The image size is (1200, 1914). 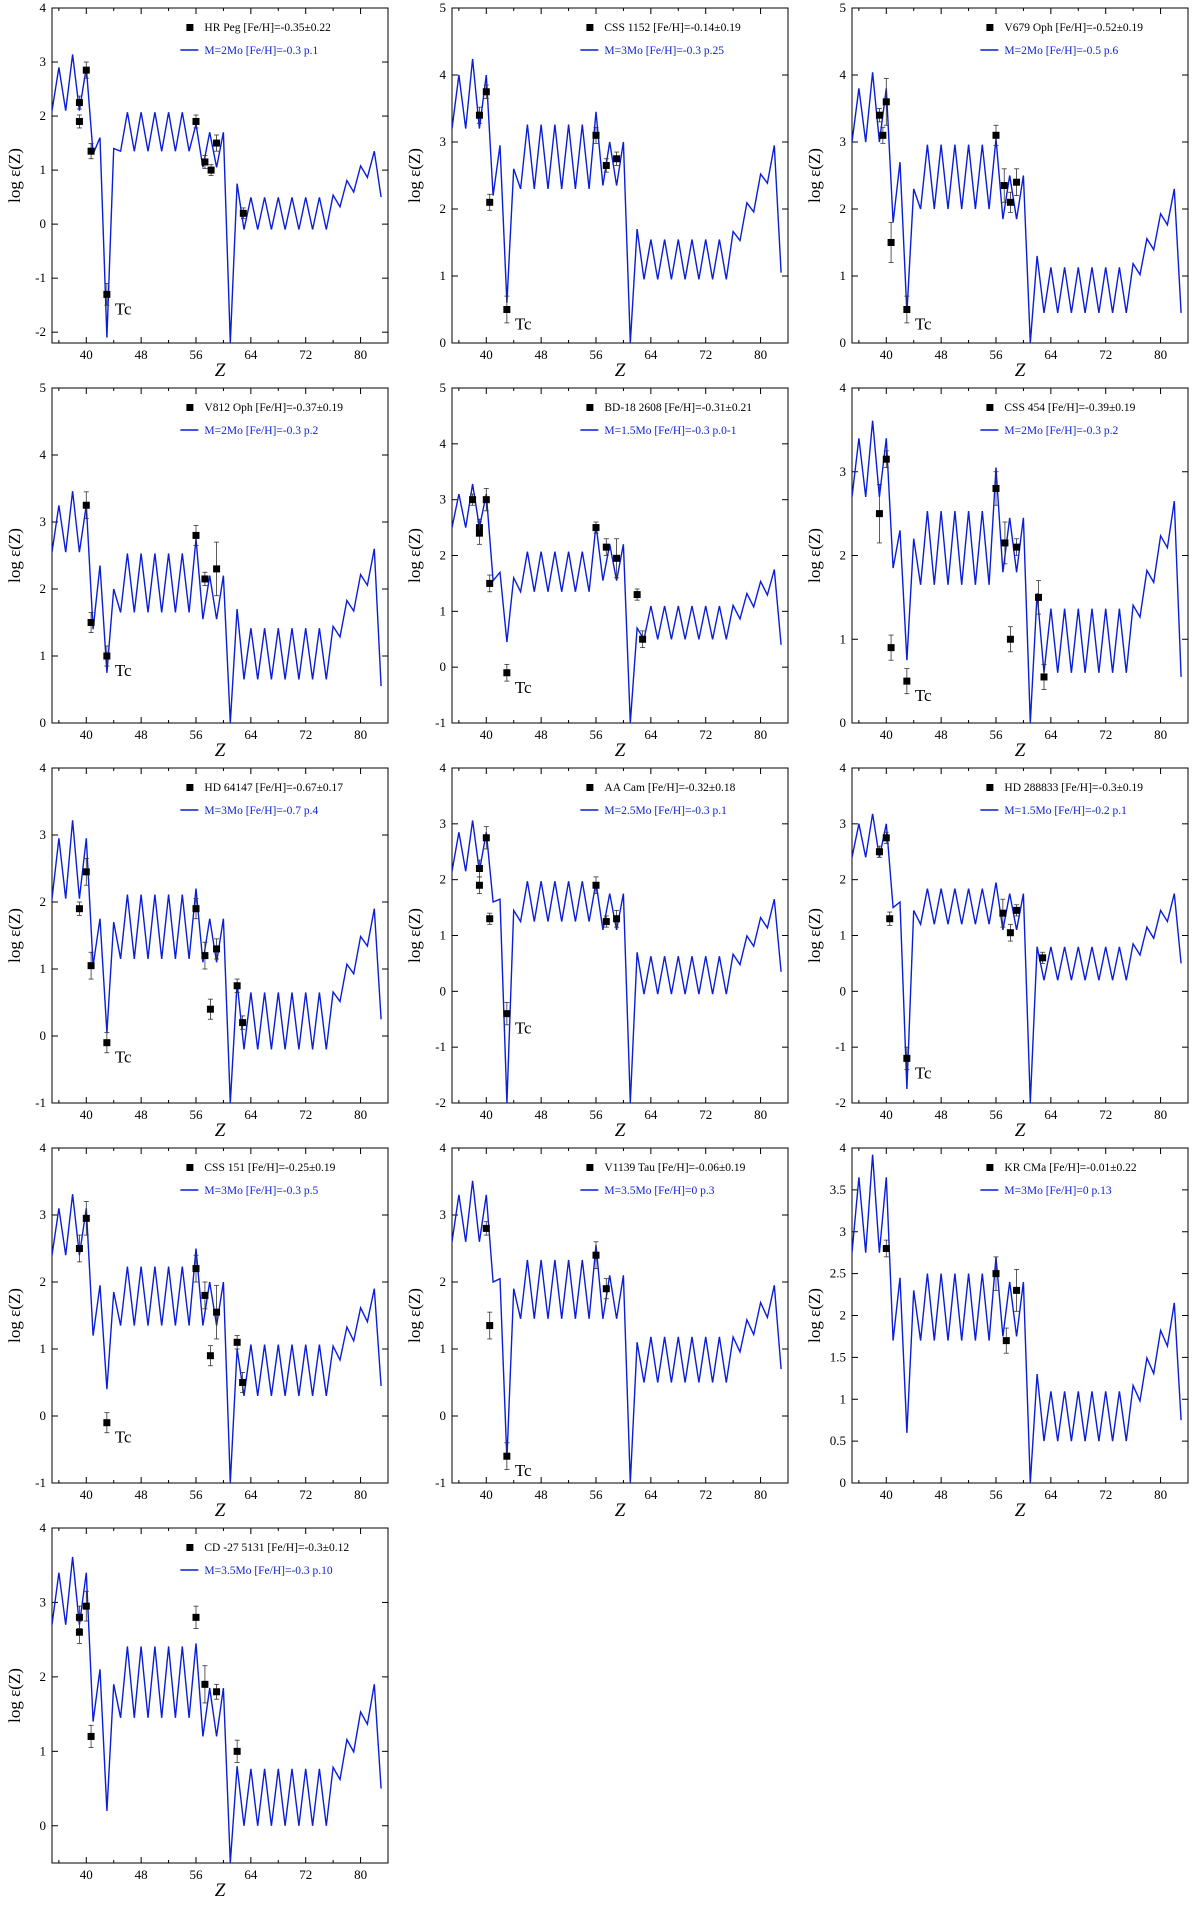 What do you see at coordinates (440, 1046) in the screenshot?
I see `y-tick-label: -1` at bounding box center [440, 1046].